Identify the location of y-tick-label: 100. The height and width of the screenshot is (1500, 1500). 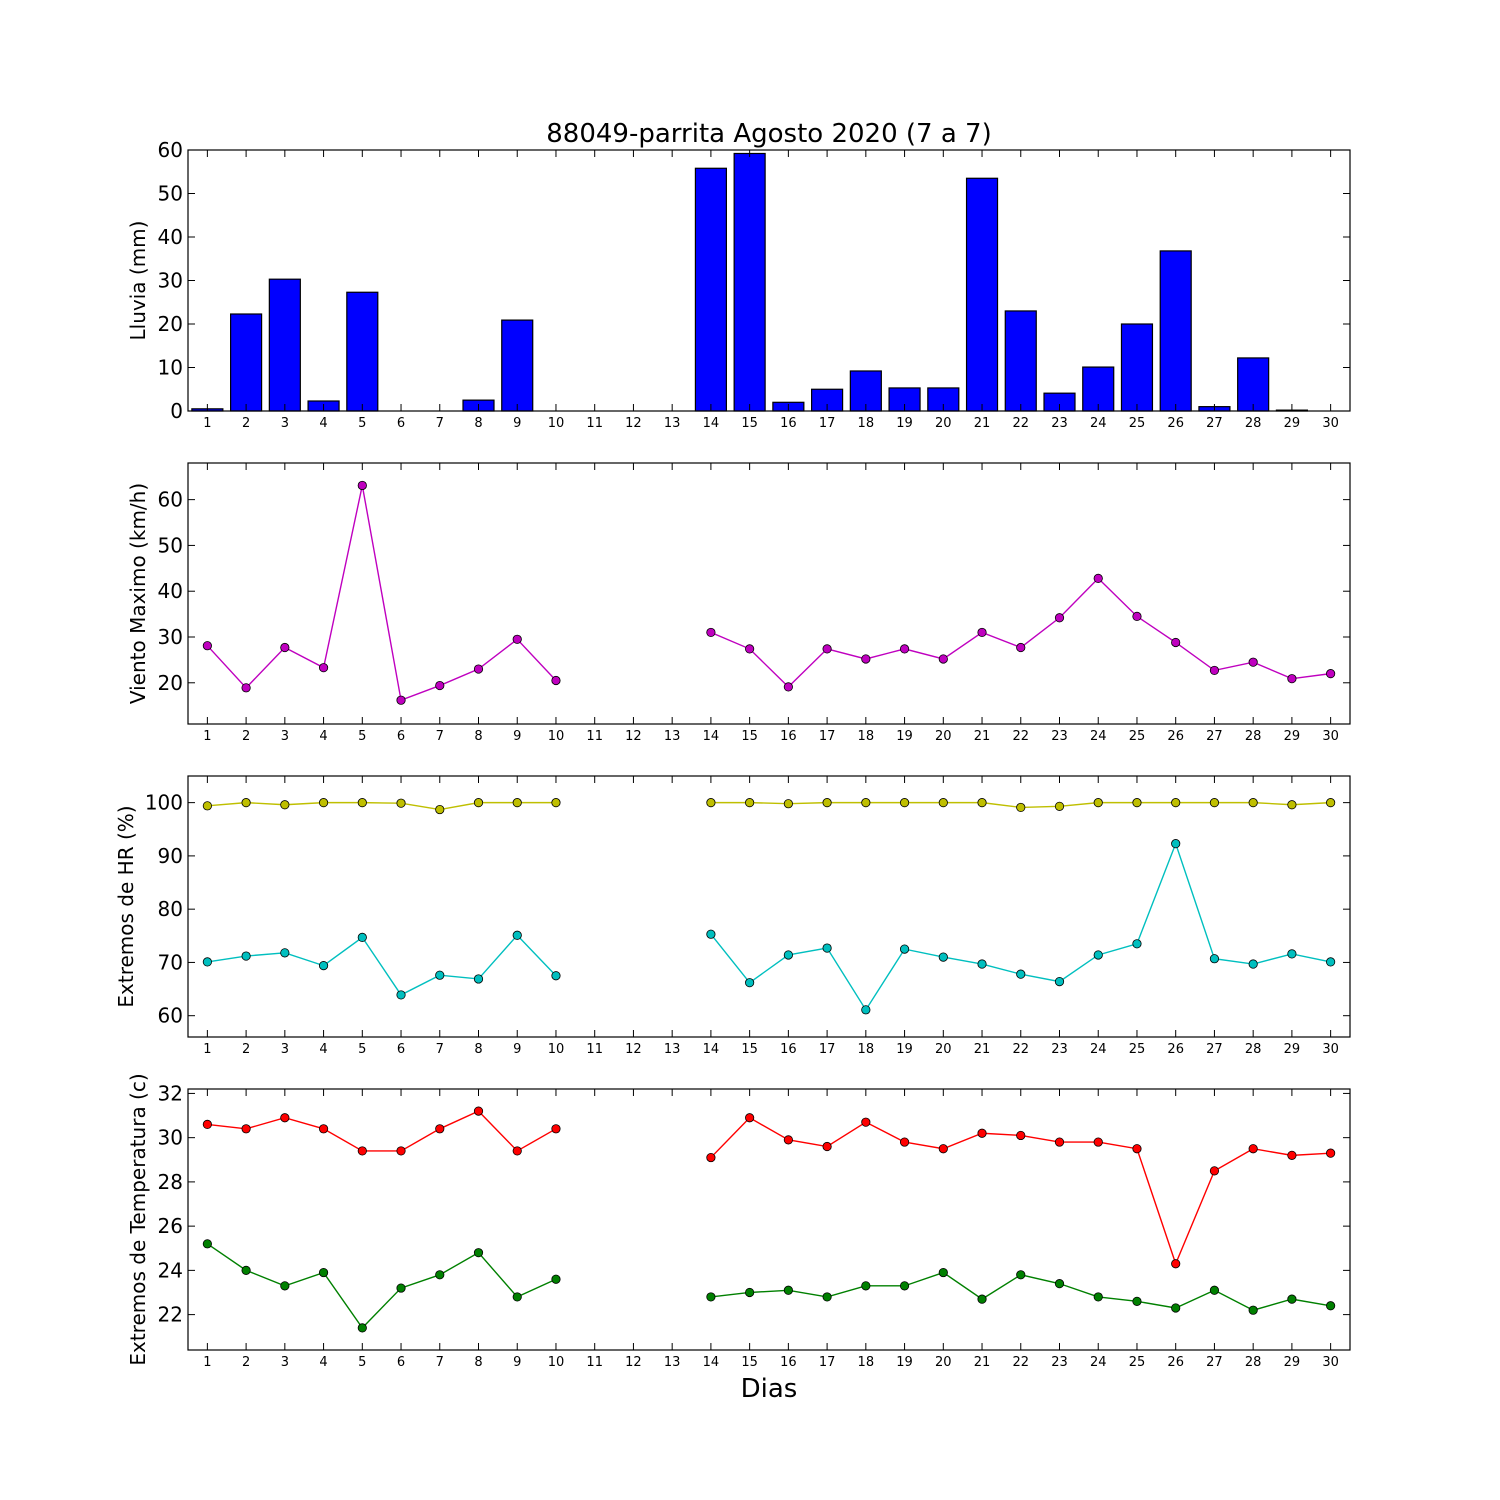
(164, 803).